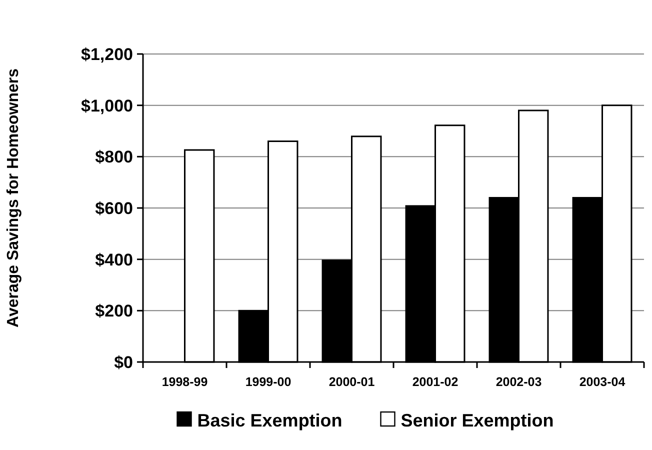 The height and width of the screenshot is (450, 652). I want to click on x-tick-label: 2000-01, so click(351, 382).